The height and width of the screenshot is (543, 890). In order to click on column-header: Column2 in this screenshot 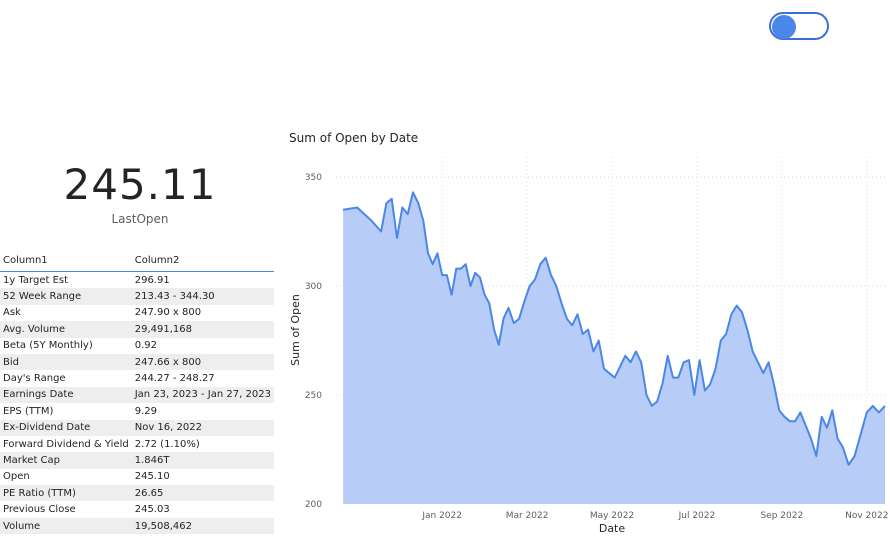, I will do `click(202, 262)`.